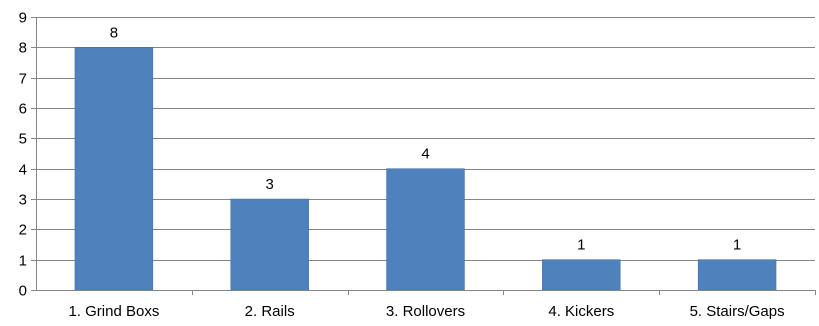 The image size is (819, 326). What do you see at coordinates (114, 32) in the screenshot?
I see `data-label: 8` at bounding box center [114, 32].